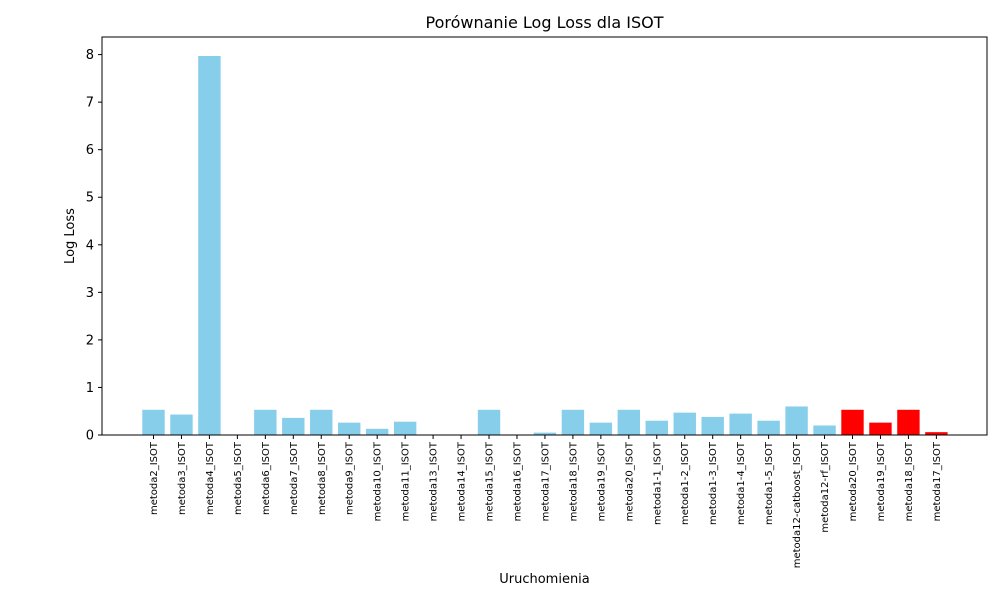  What do you see at coordinates (238, 478) in the screenshot?
I see `x-tick-label: metoda5_ISOT` at bounding box center [238, 478].